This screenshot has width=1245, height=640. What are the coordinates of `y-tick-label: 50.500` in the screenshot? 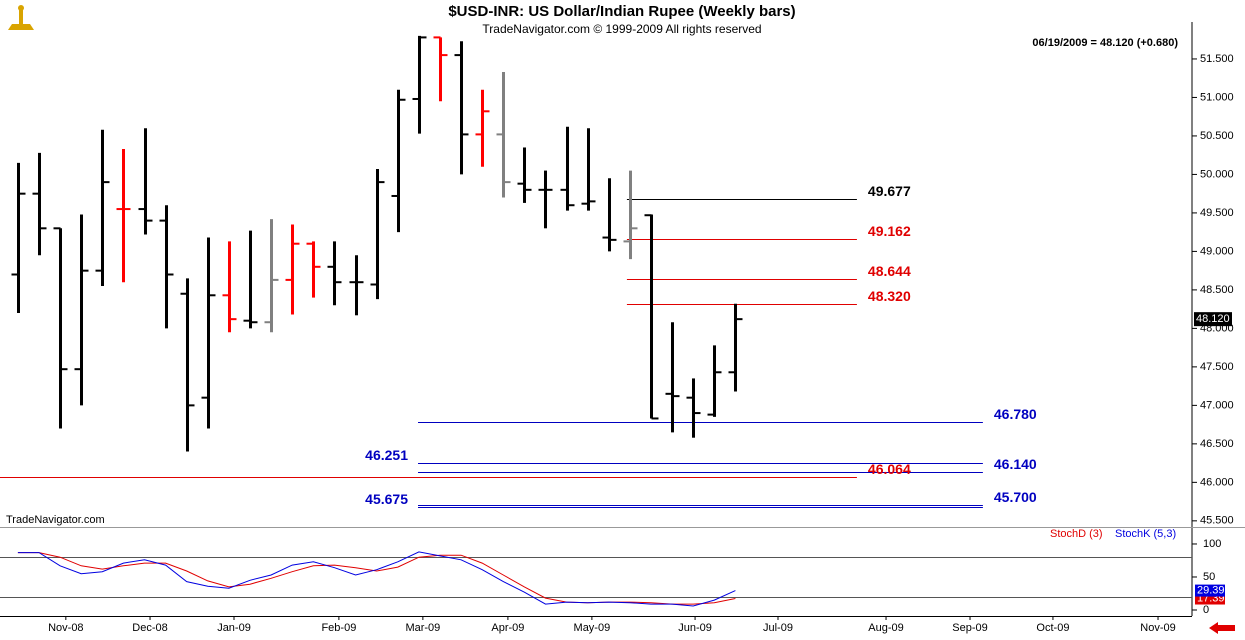 It's located at (1217, 136).